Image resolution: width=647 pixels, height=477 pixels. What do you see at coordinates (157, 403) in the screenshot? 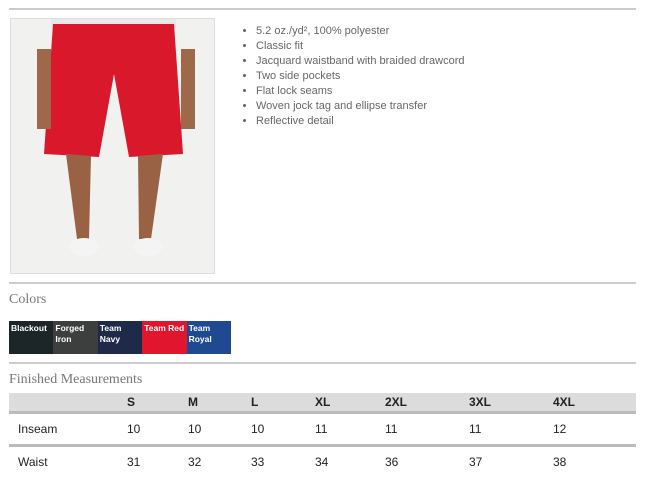
I see `header-cell: S` at bounding box center [157, 403].